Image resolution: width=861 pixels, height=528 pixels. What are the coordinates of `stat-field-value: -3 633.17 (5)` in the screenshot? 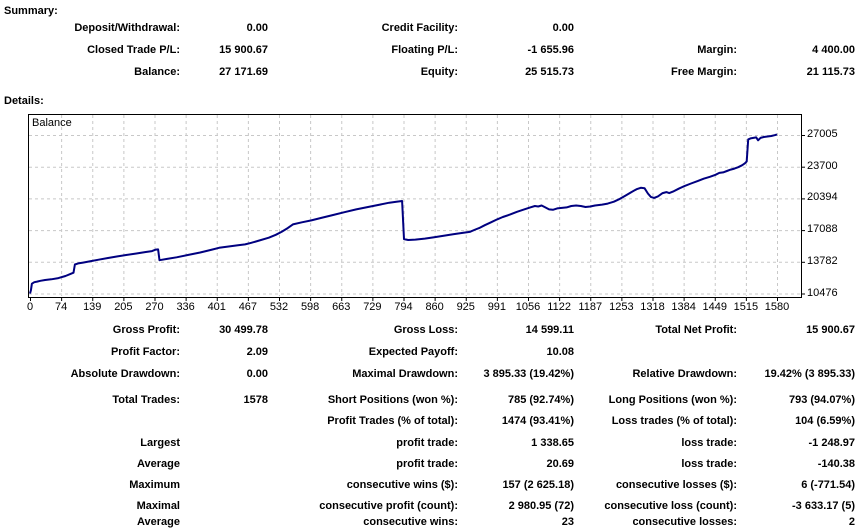 It's located at (823, 506).